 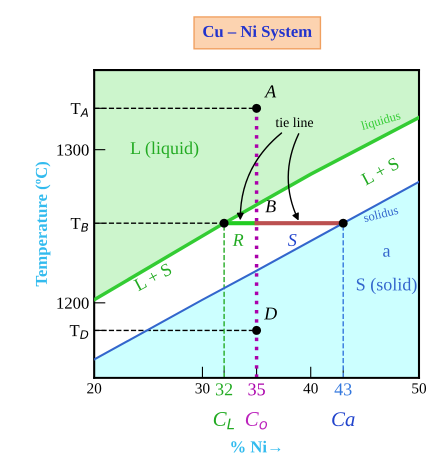 I want to click on annotation: B, so click(x=270, y=206).